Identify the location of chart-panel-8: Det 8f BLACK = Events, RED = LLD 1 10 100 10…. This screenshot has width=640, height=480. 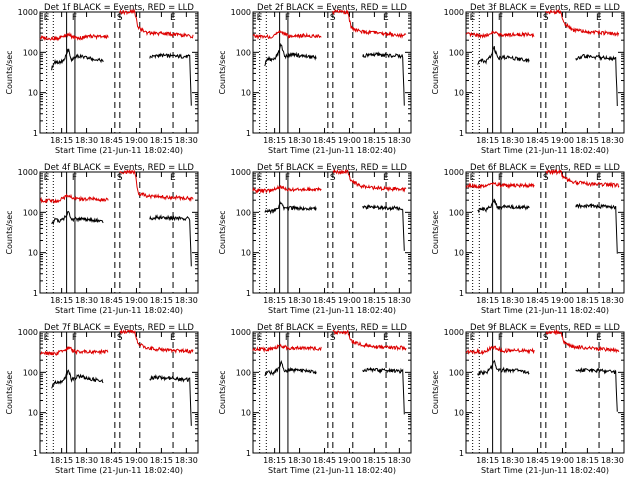
(315, 399).